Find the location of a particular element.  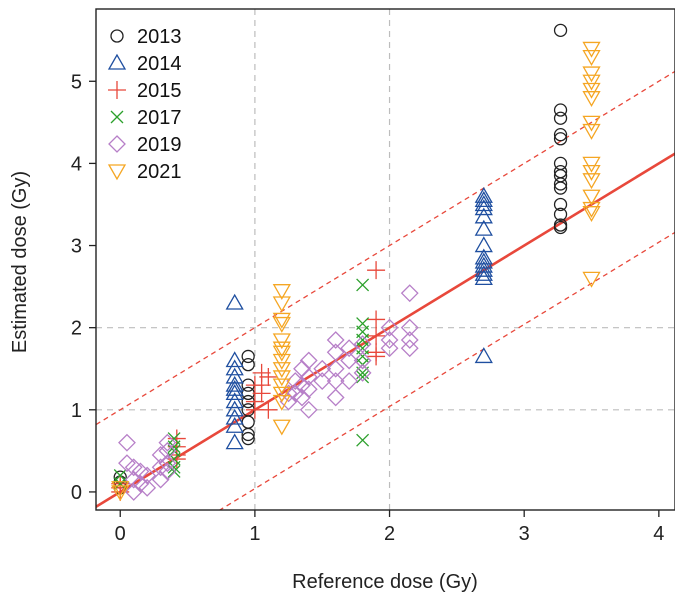

y-tick-label: 4 is located at coordinates (76, 164).